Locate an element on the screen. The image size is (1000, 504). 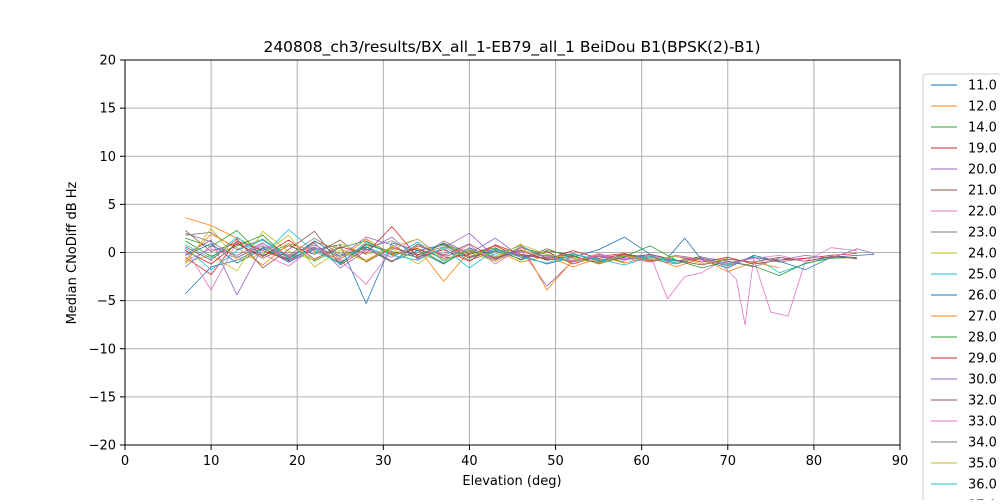
legend-label: 22.0 is located at coordinates (982, 212).